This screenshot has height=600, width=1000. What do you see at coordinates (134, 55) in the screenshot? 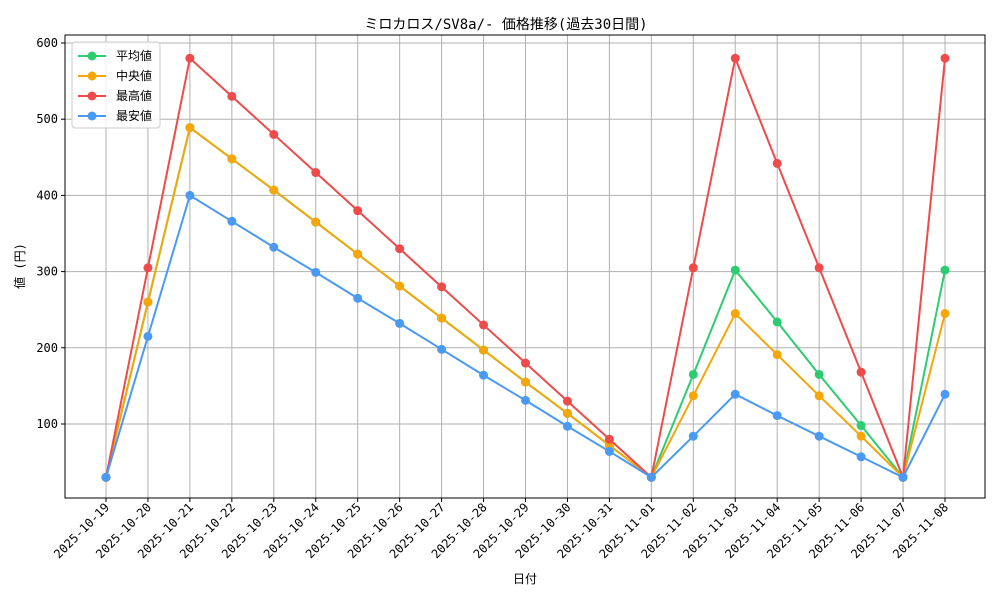
I see `legend-label: 平均値` at bounding box center [134, 55].